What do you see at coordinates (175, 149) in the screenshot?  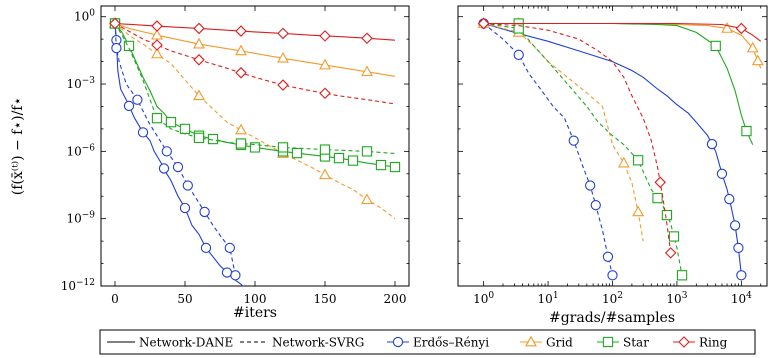 I see `series-line-erd-s-r-nyi-svrg` at bounding box center [175, 149].